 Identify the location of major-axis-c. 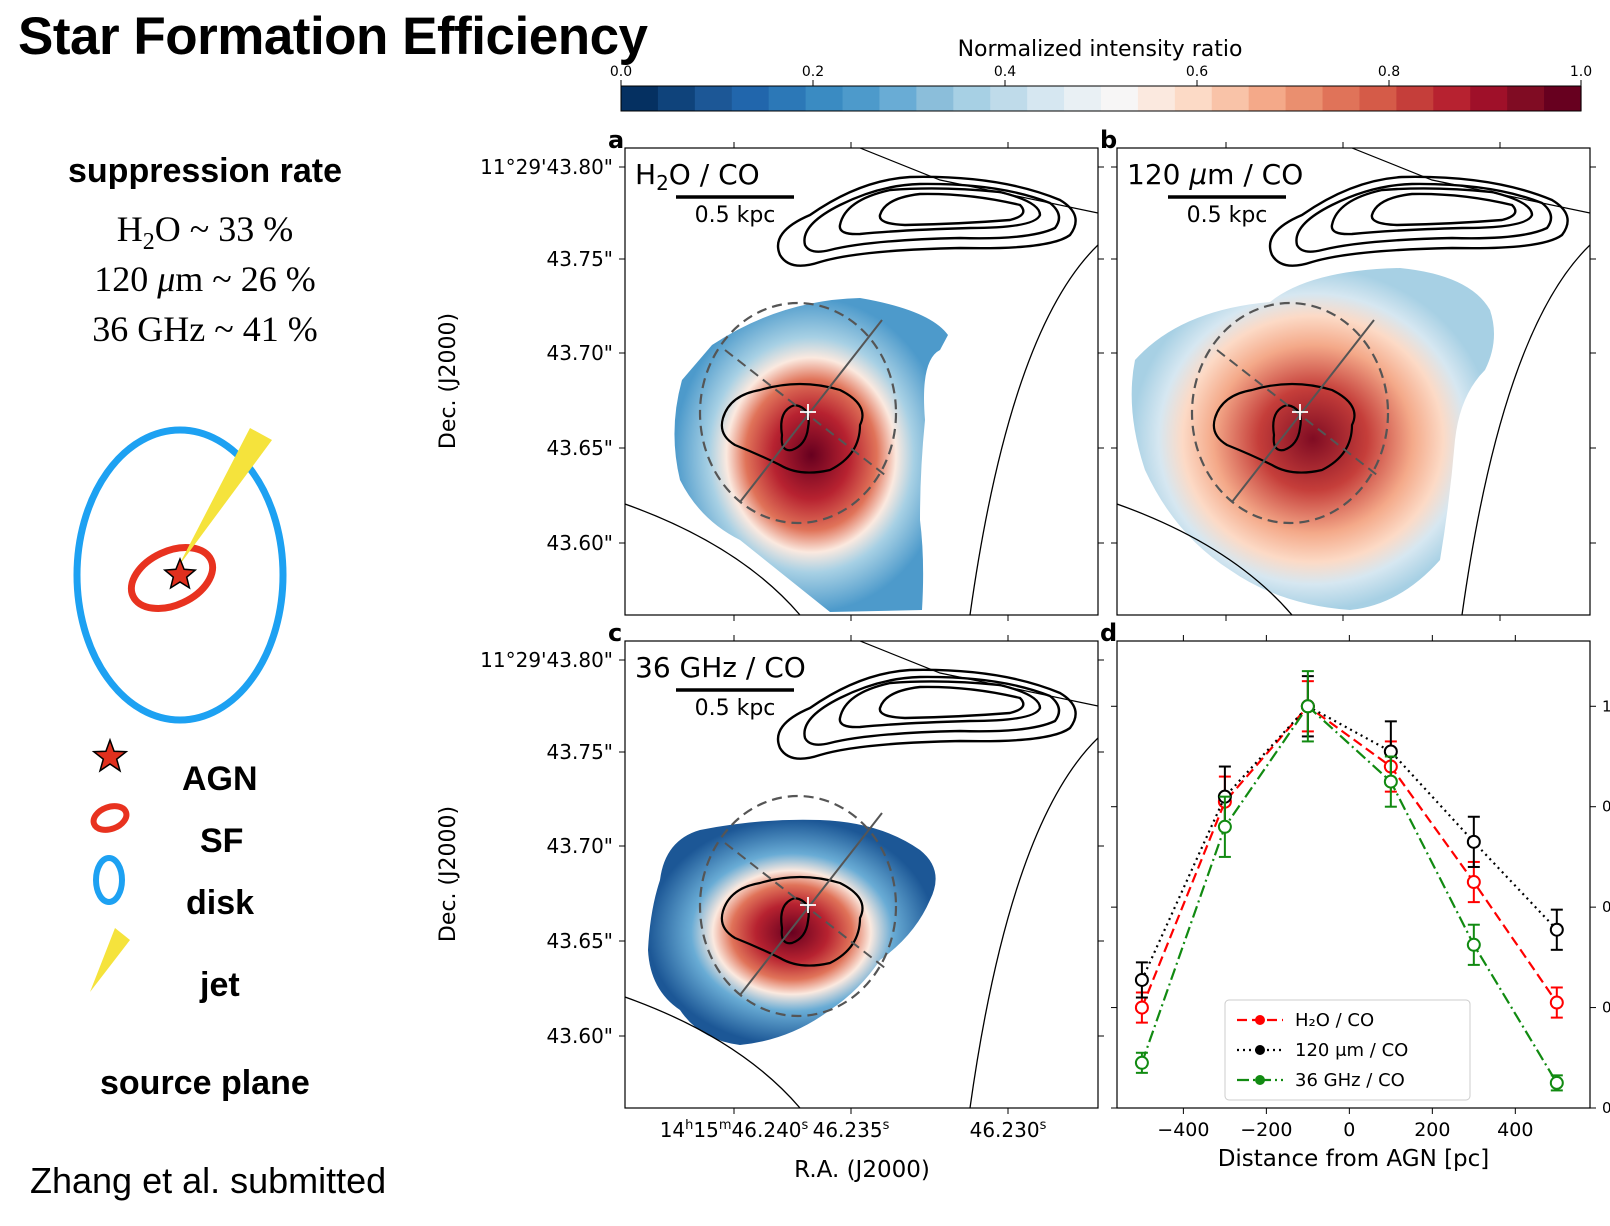
(811, 904).